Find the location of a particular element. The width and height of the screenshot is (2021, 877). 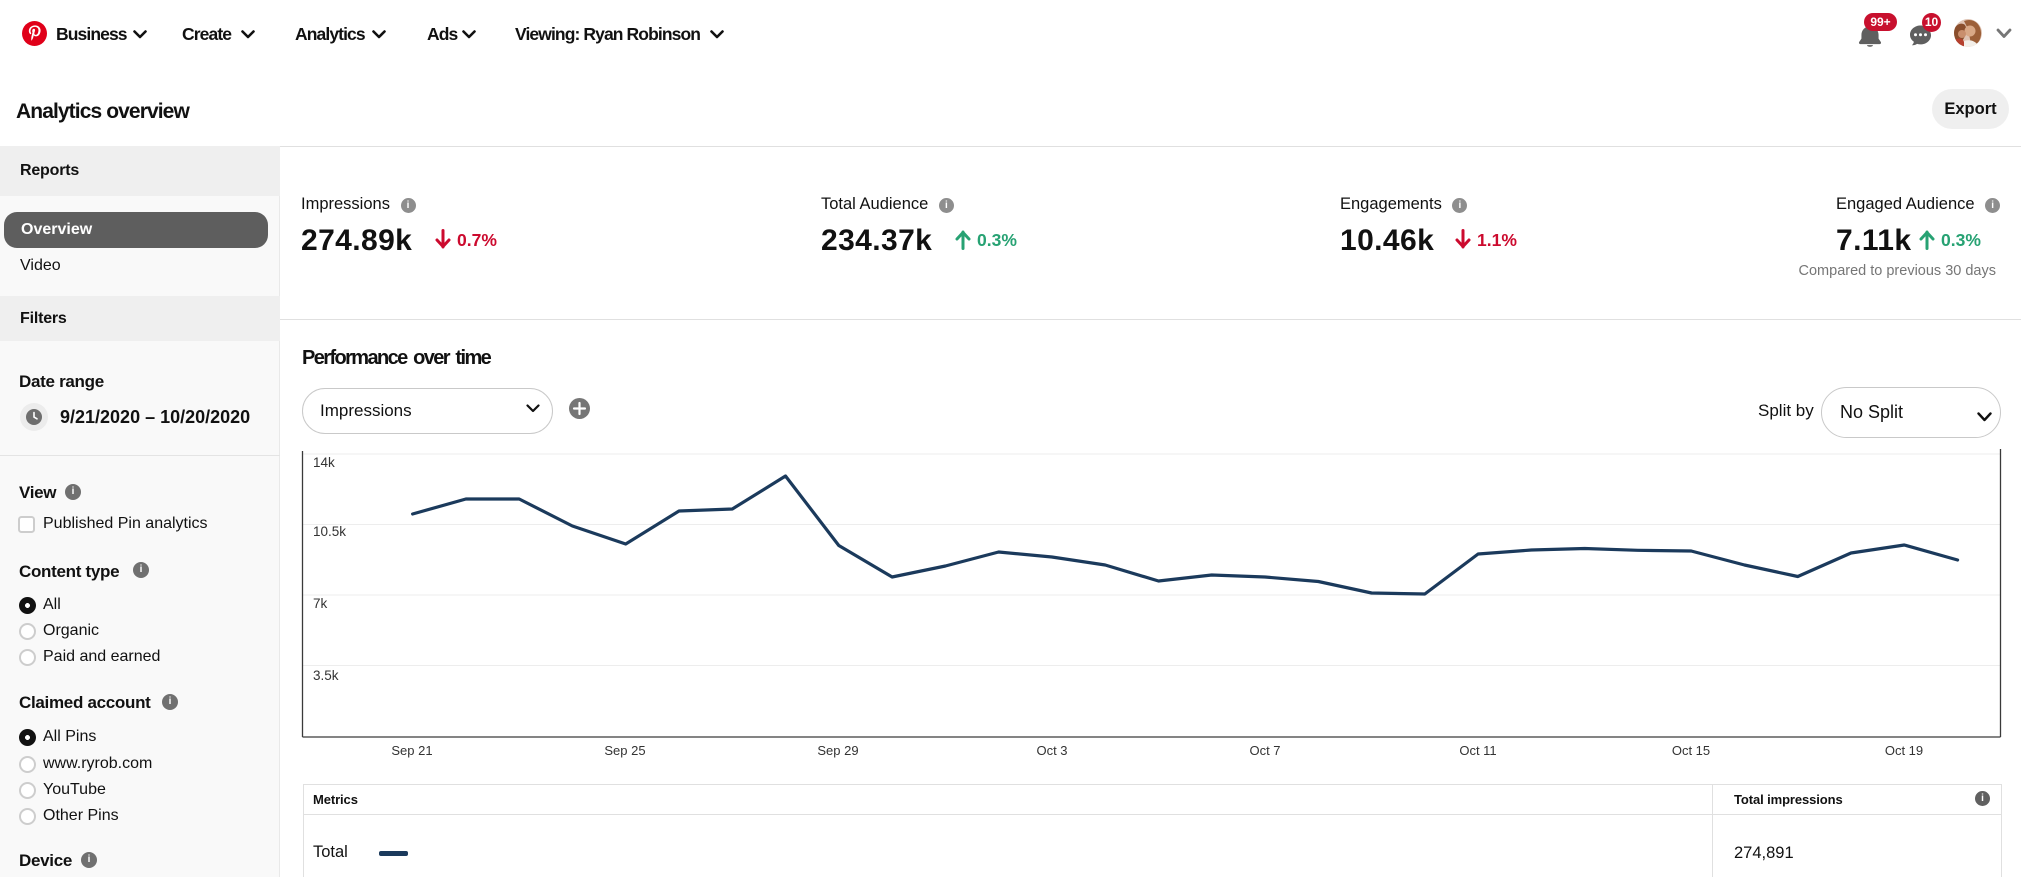

svg-text: Sep 29 is located at coordinates (837, 750).